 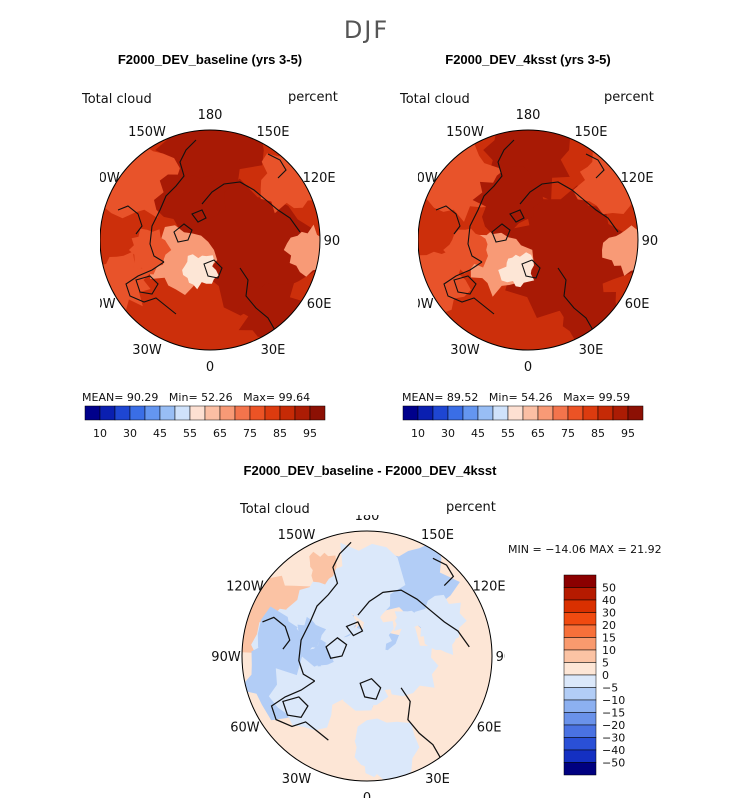 What do you see at coordinates (613, 738) in the screenshot?
I see `diff-colorbar-label: −30` at bounding box center [613, 738].